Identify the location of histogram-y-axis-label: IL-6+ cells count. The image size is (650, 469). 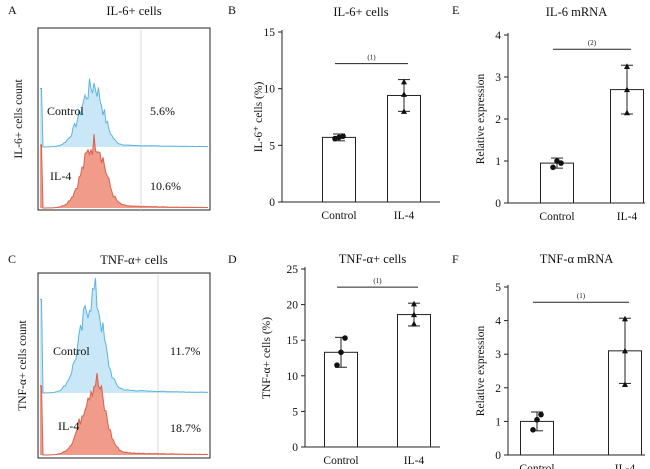
(19, 119).